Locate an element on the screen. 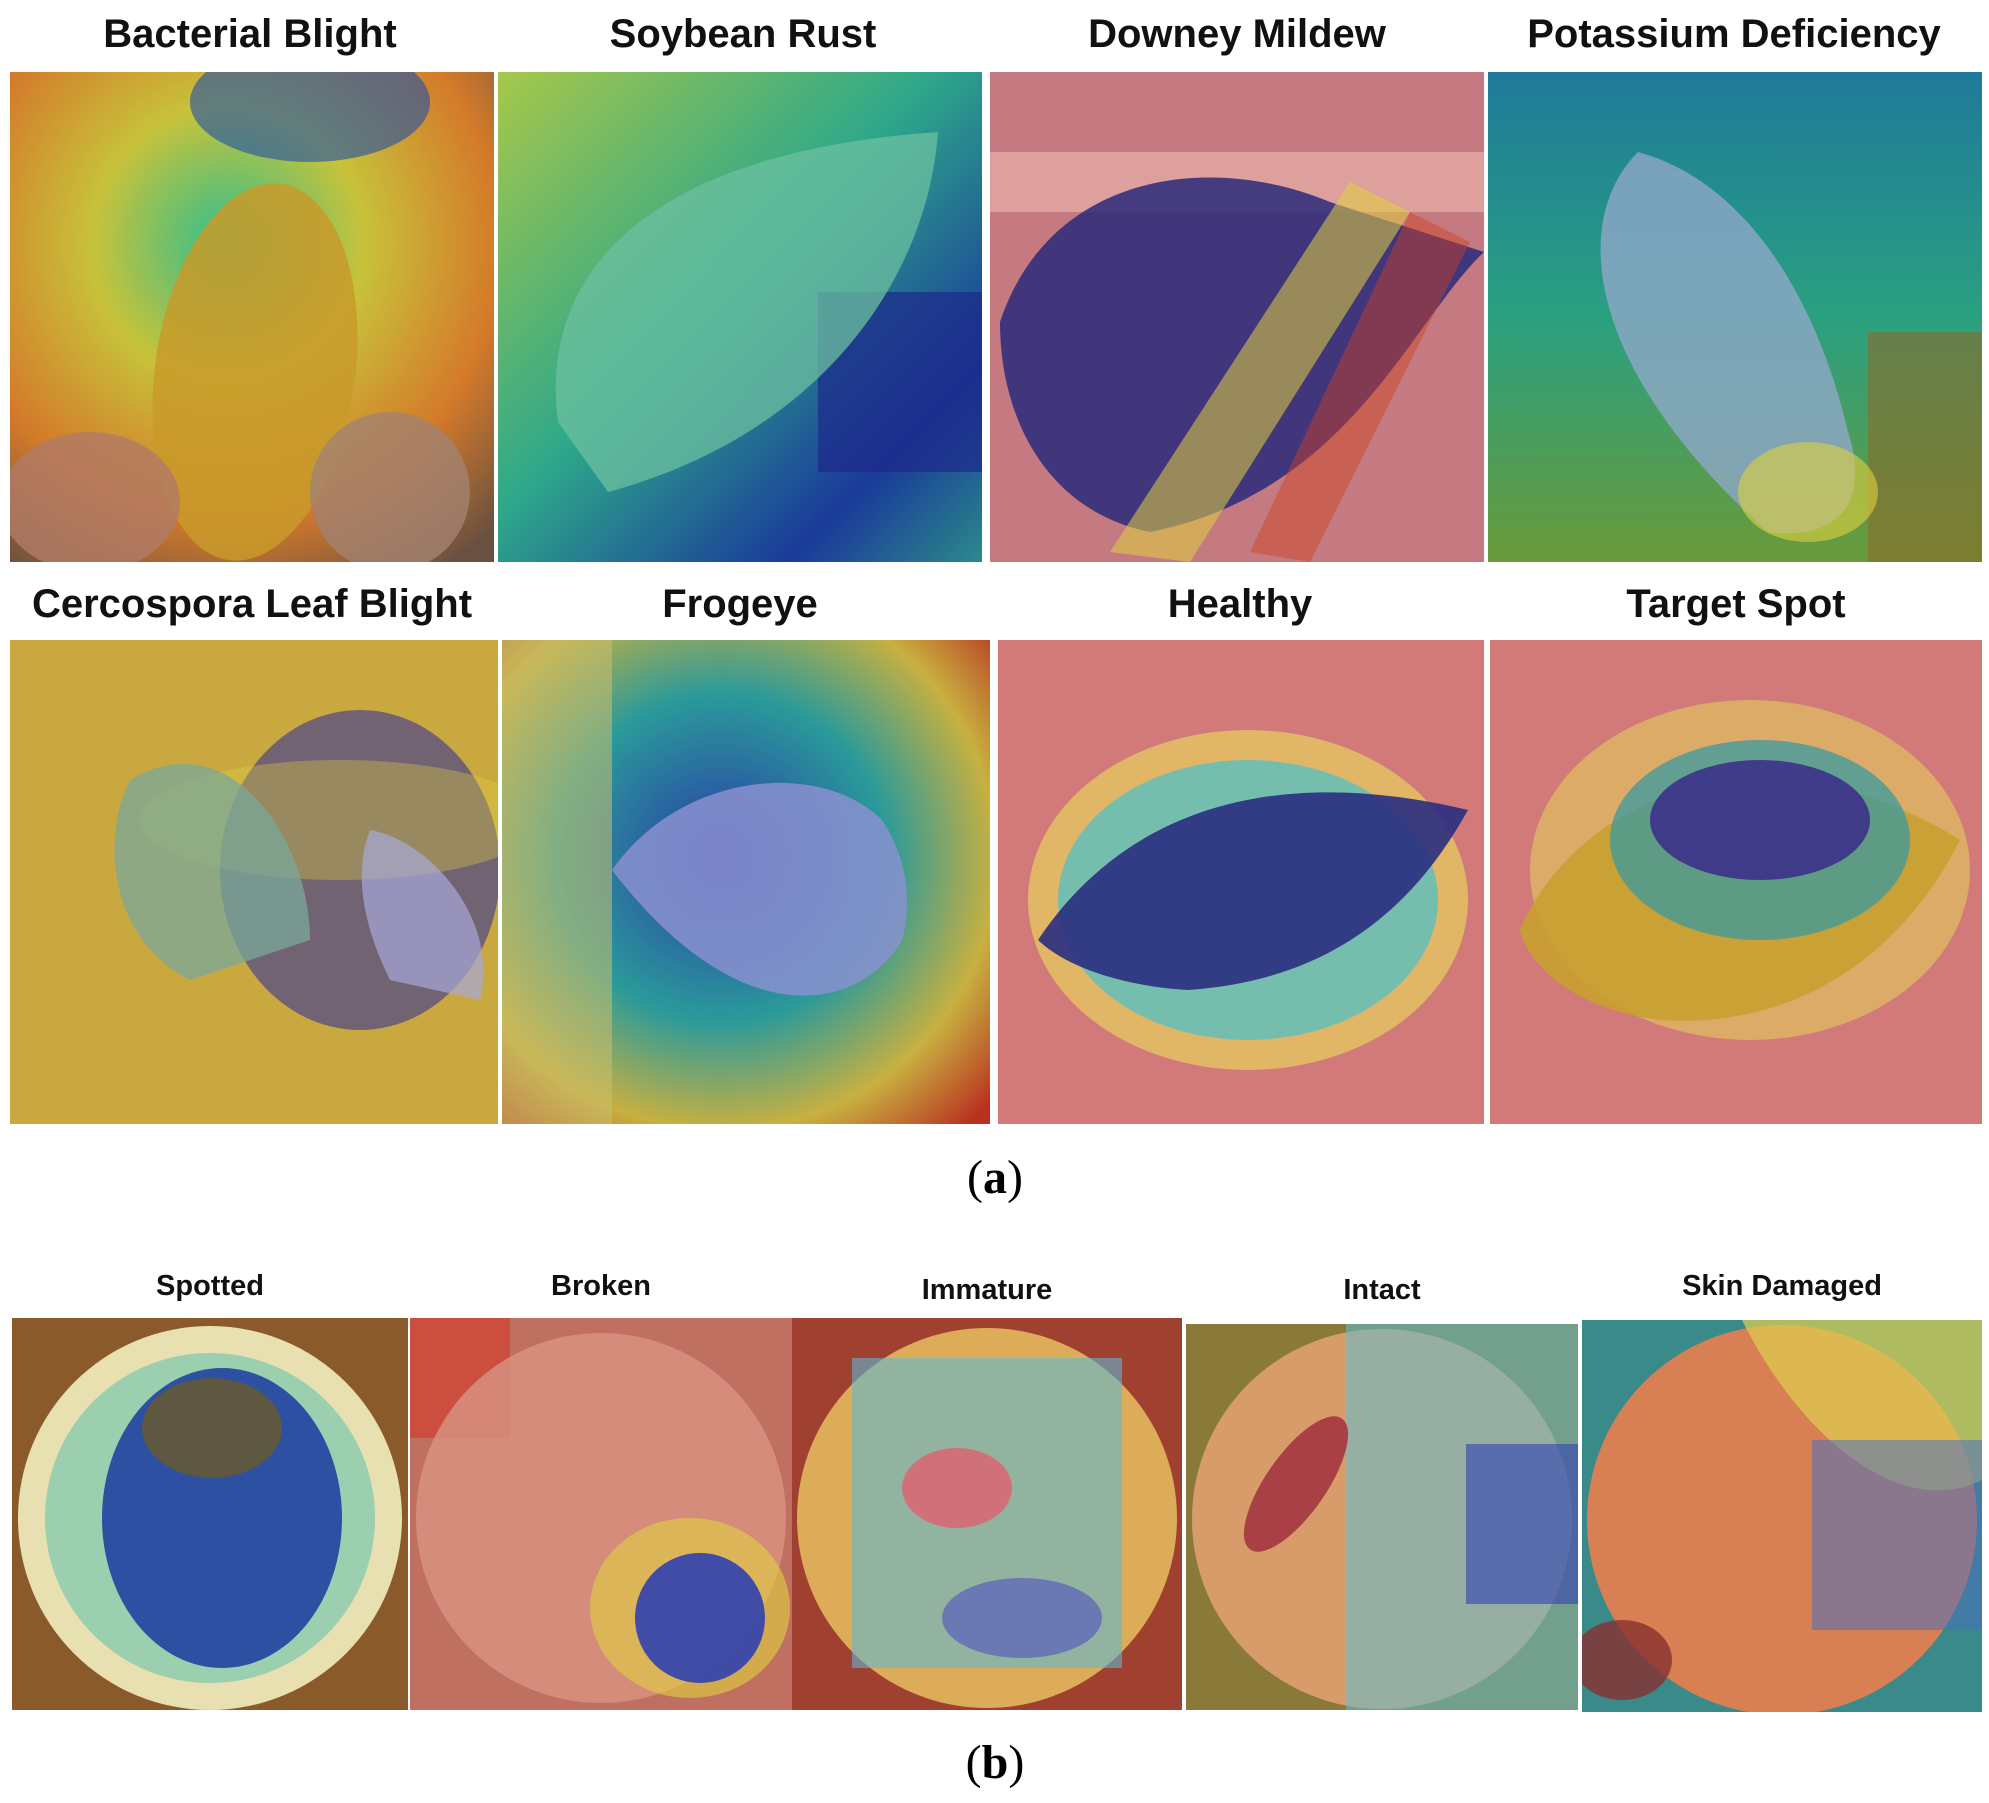  label-healthy: Healthy is located at coordinates (1240, 604).